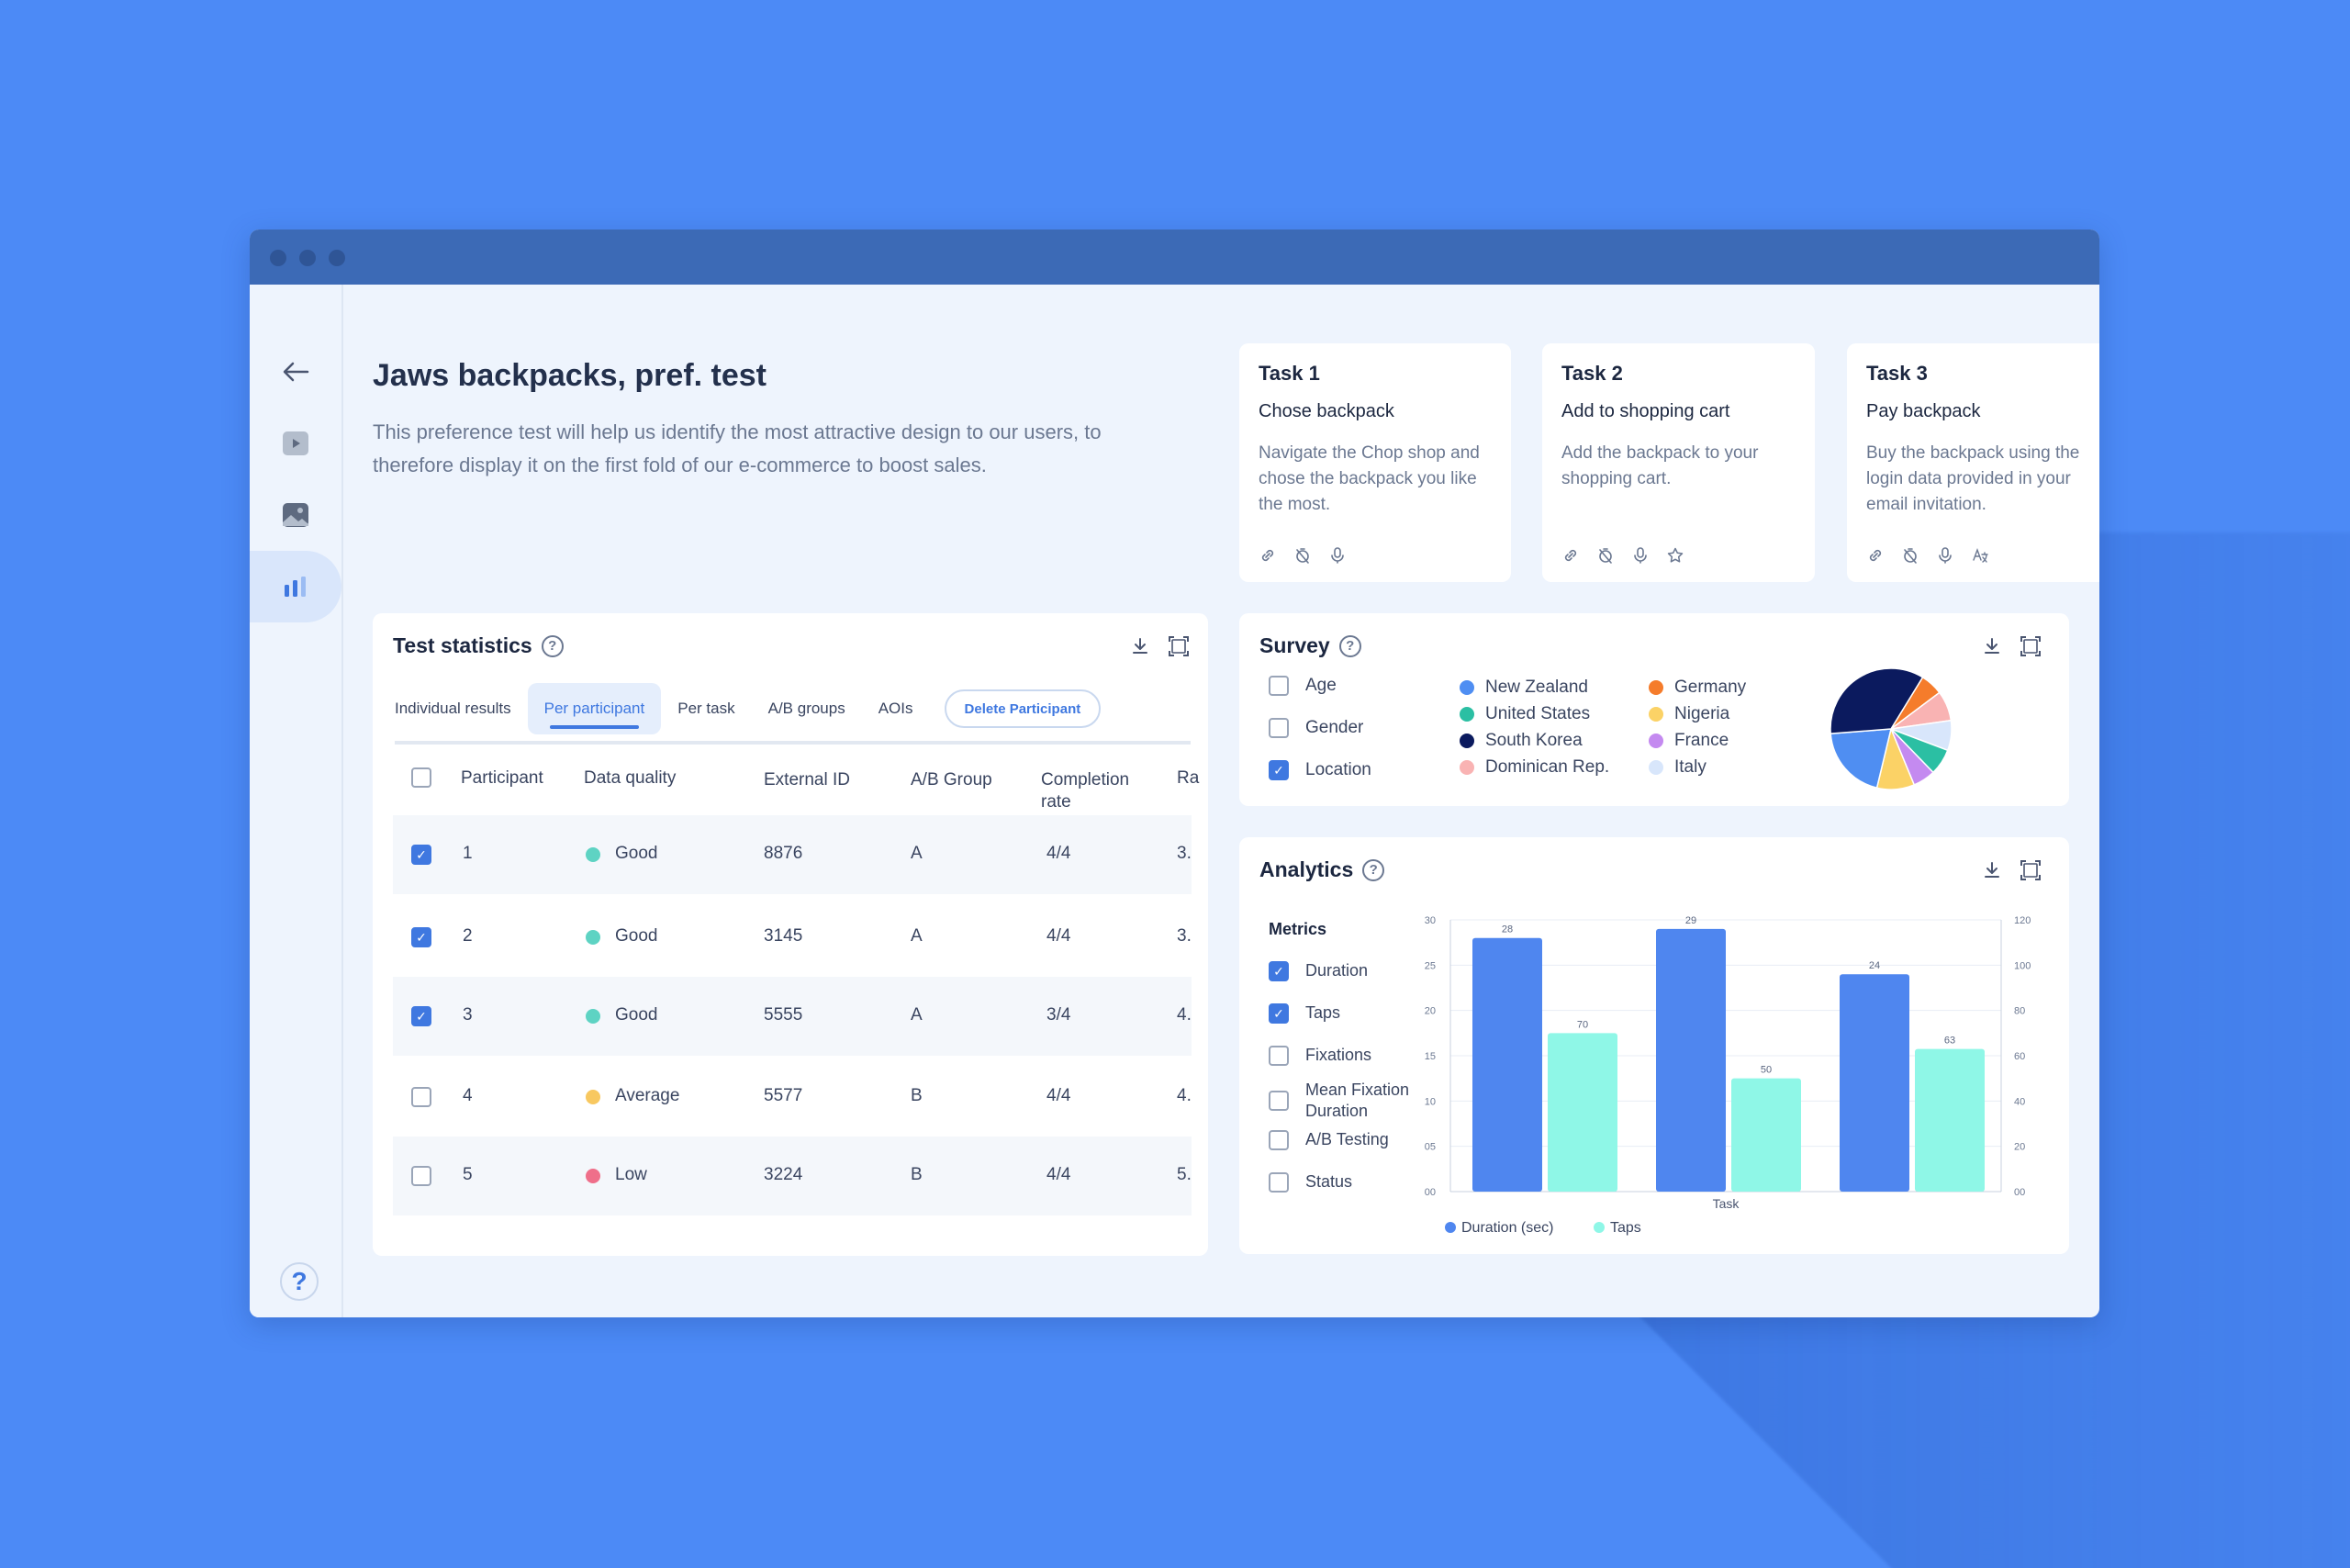 The width and height of the screenshot is (2350, 1568). What do you see at coordinates (478, 645) in the screenshot?
I see `card-title: Test statistics ?` at bounding box center [478, 645].